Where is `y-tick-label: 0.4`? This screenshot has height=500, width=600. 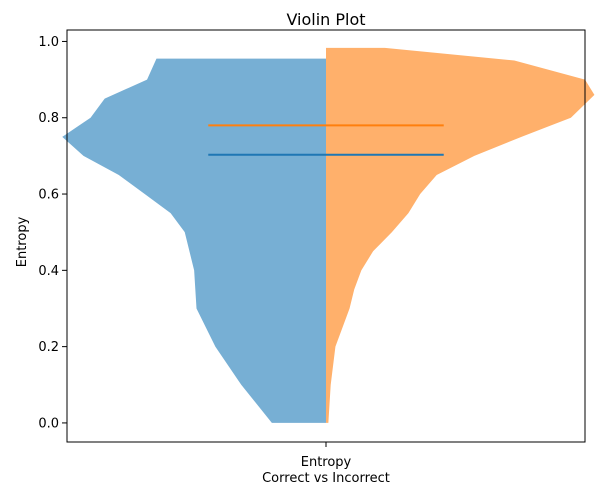 y-tick-label: 0.4 is located at coordinates (48, 271).